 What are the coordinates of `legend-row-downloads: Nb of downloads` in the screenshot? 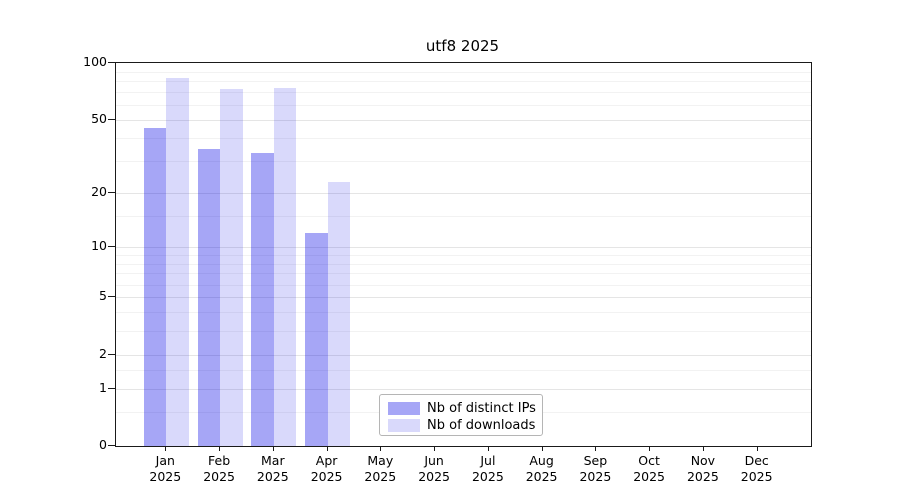 It's located at (462, 425).